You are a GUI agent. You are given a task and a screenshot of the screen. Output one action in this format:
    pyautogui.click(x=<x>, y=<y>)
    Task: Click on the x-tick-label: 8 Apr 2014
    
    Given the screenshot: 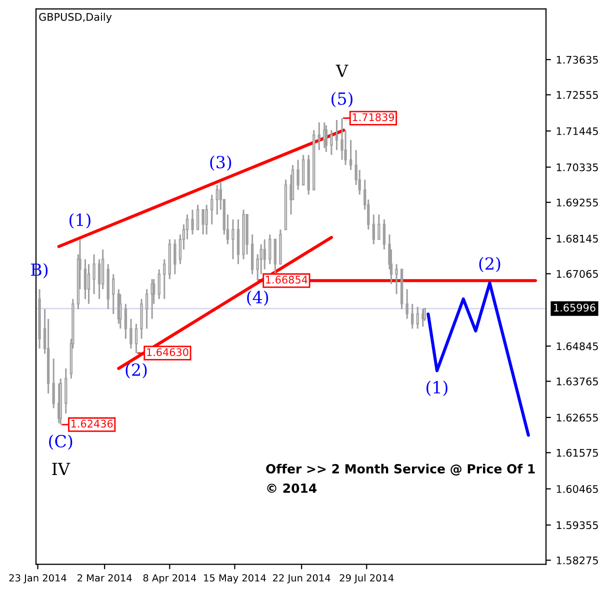 What is the action you would take?
    pyautogui.click(x=169, y=579)
    